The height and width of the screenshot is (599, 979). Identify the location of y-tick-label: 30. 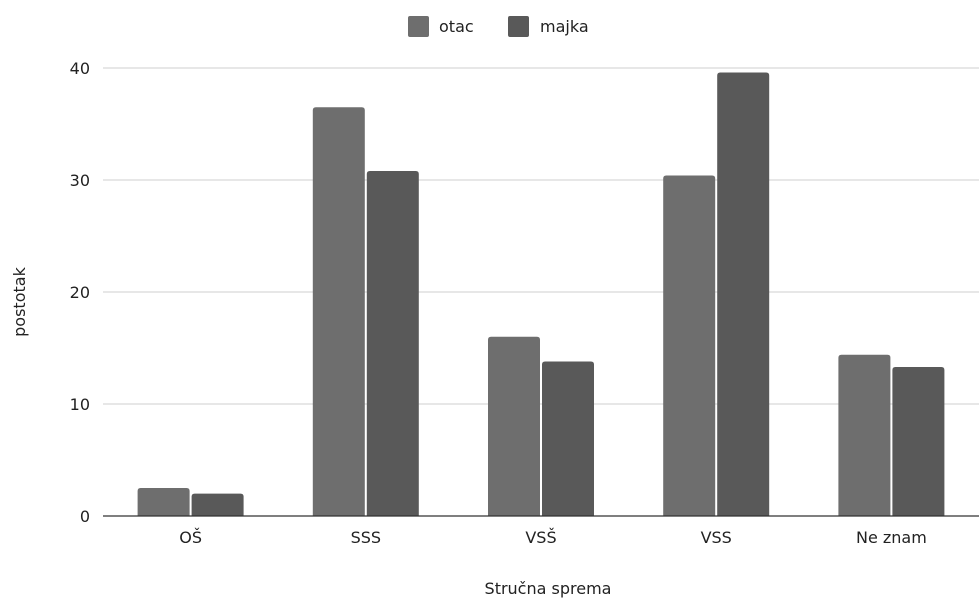
(80, 180).